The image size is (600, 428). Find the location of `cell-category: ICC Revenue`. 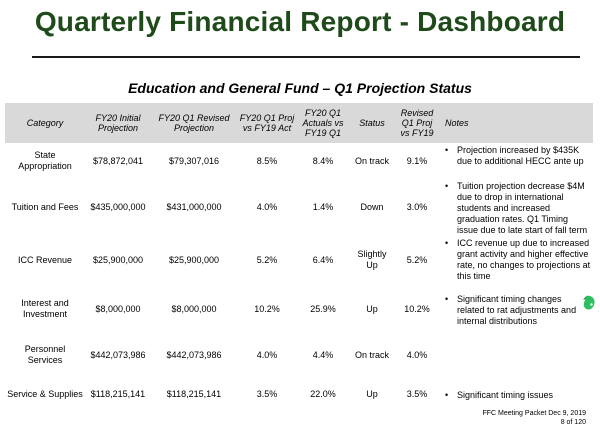

cell-category: ICC Revenue is located at coordinates (45, 259).